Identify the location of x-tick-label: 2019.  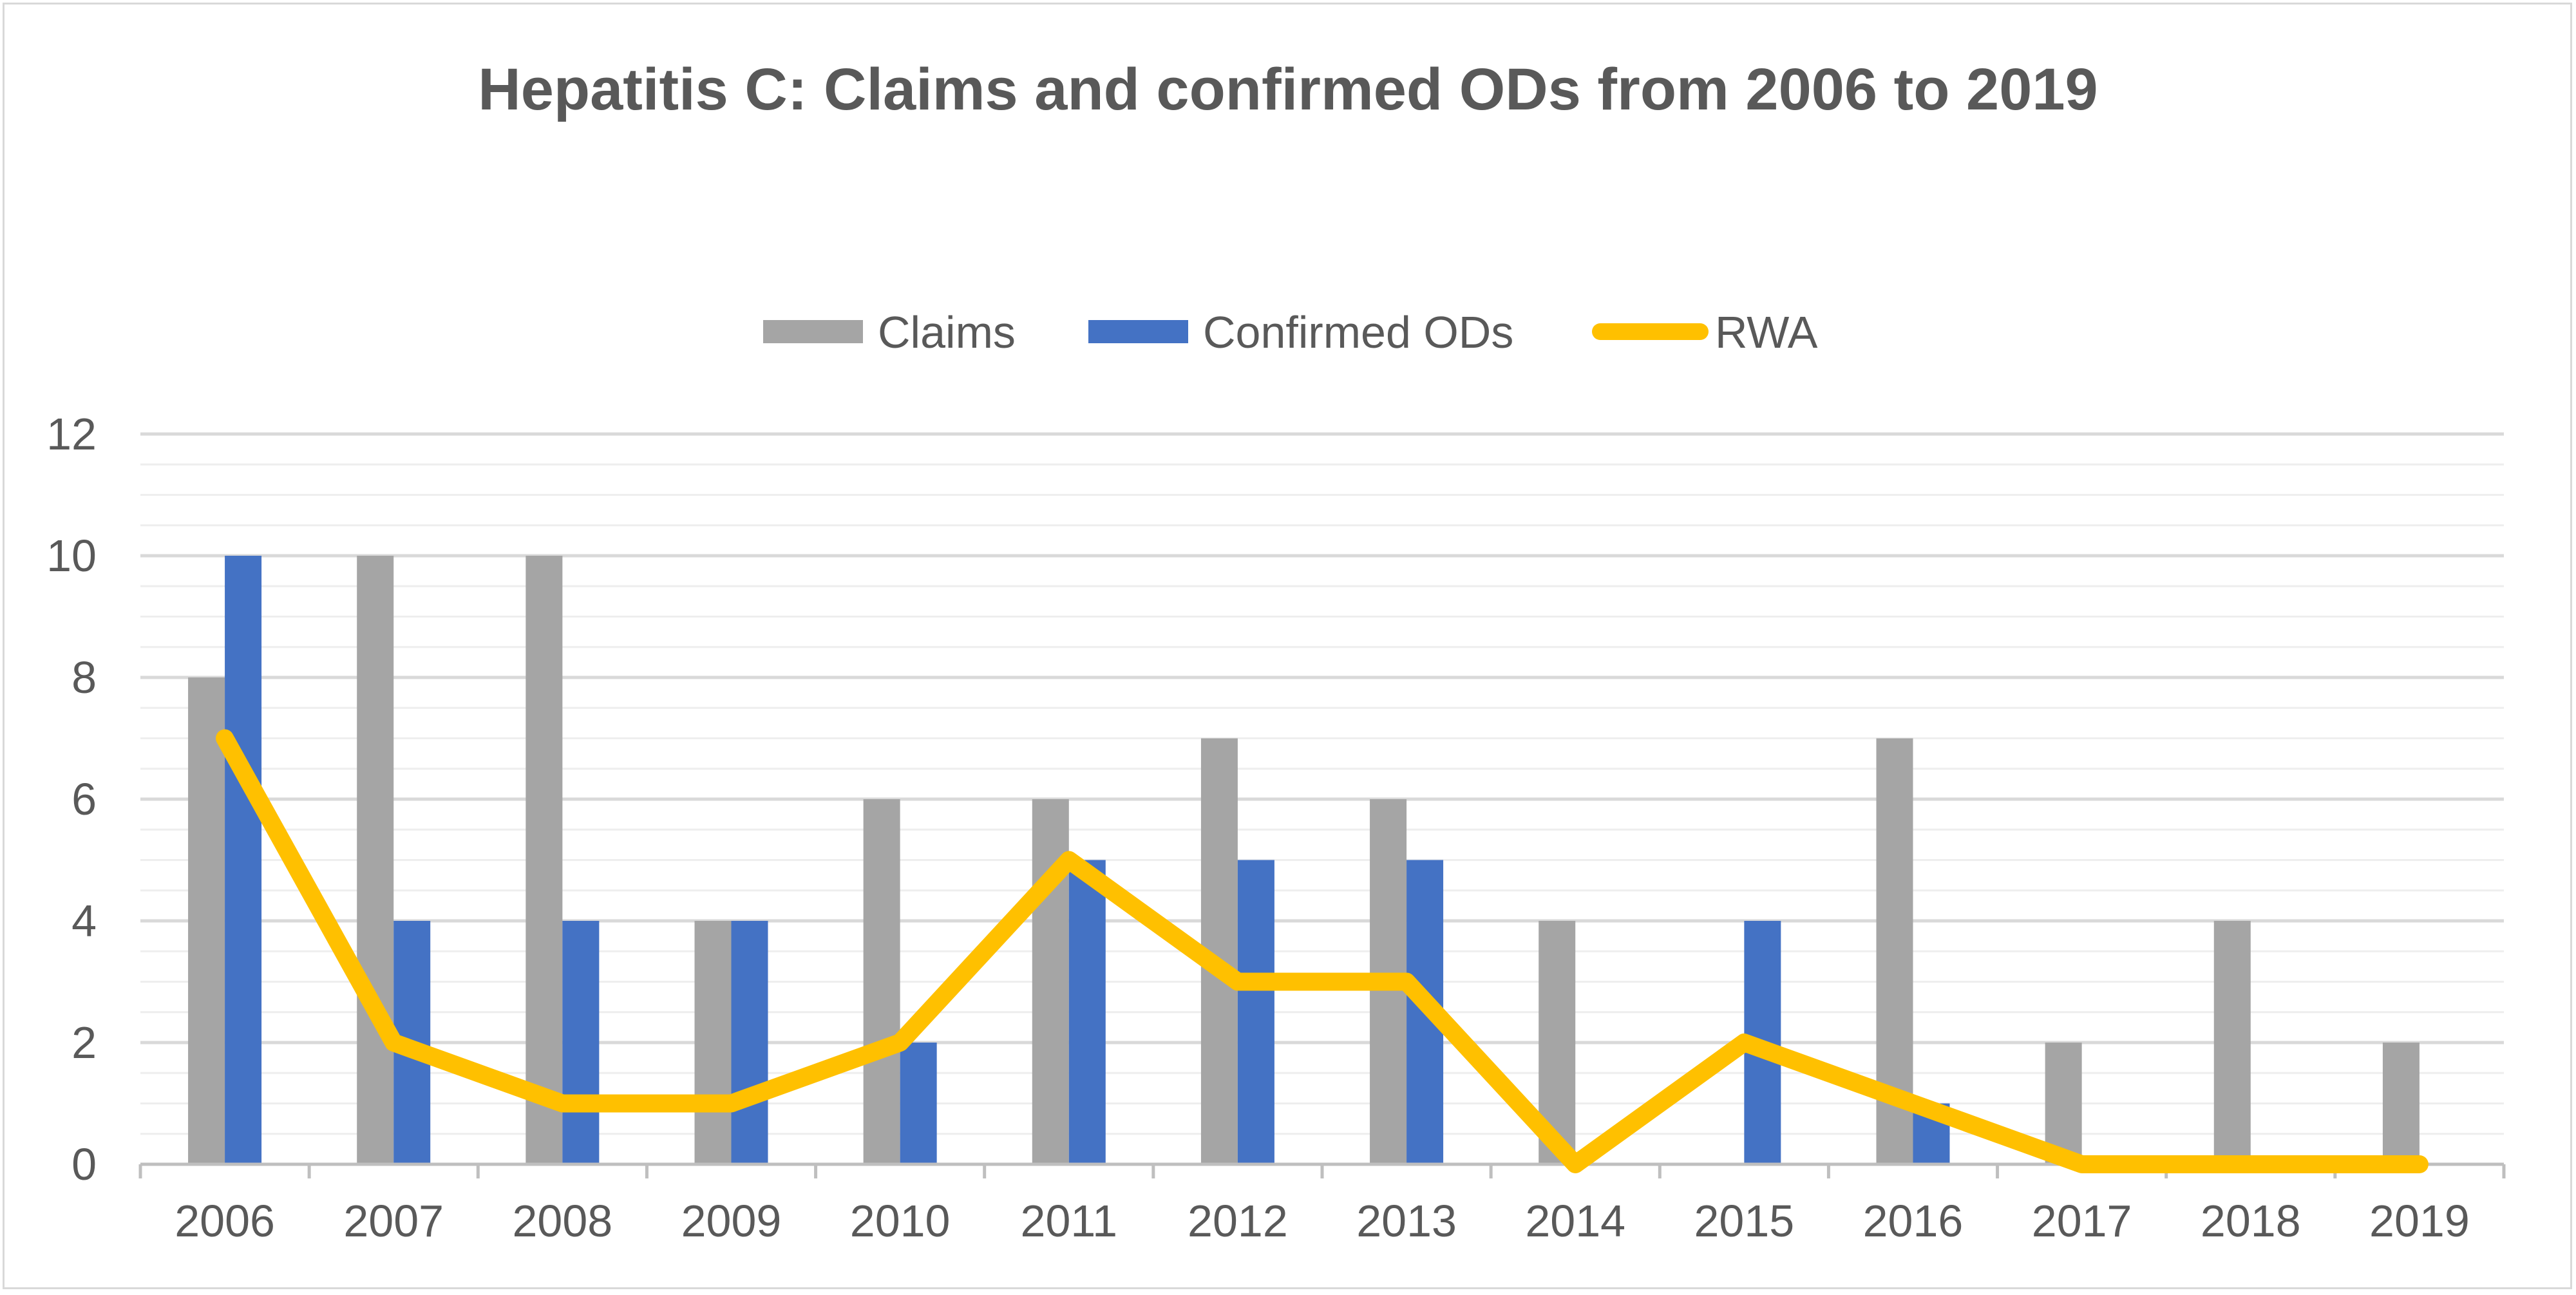
(2419, 1221).